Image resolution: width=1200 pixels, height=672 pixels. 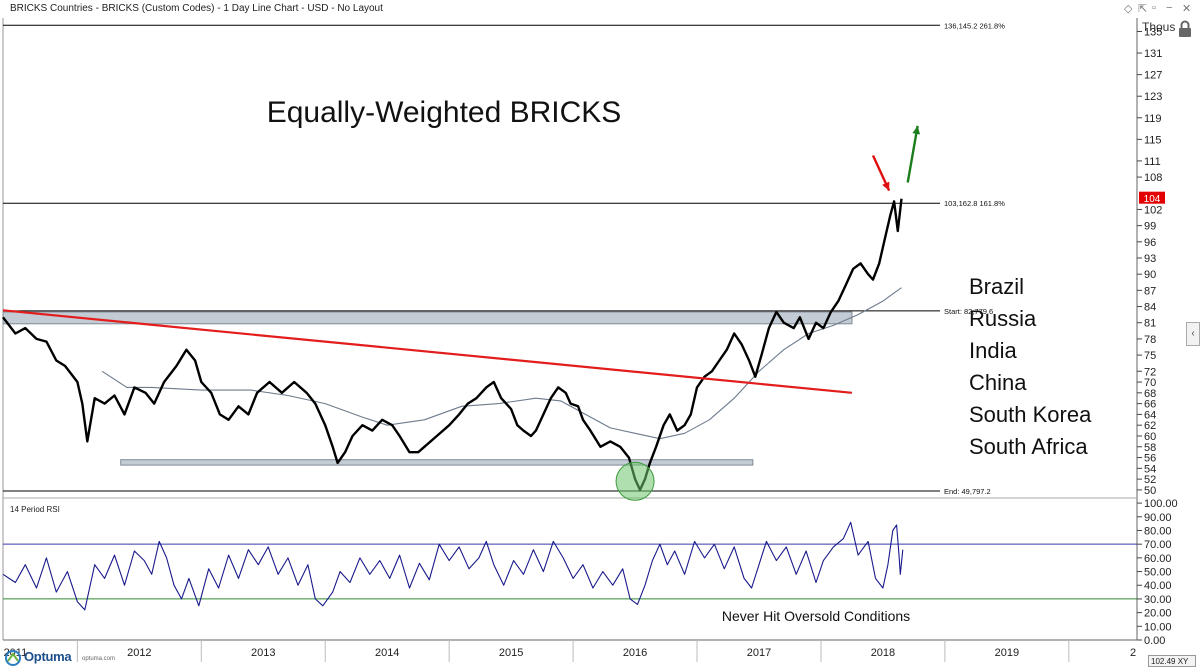 What do you see at coordinates (1154, 641) in the screenshot?
I see `rsi-tick-label-10: 0.00` at bounding box center [1154, 641].